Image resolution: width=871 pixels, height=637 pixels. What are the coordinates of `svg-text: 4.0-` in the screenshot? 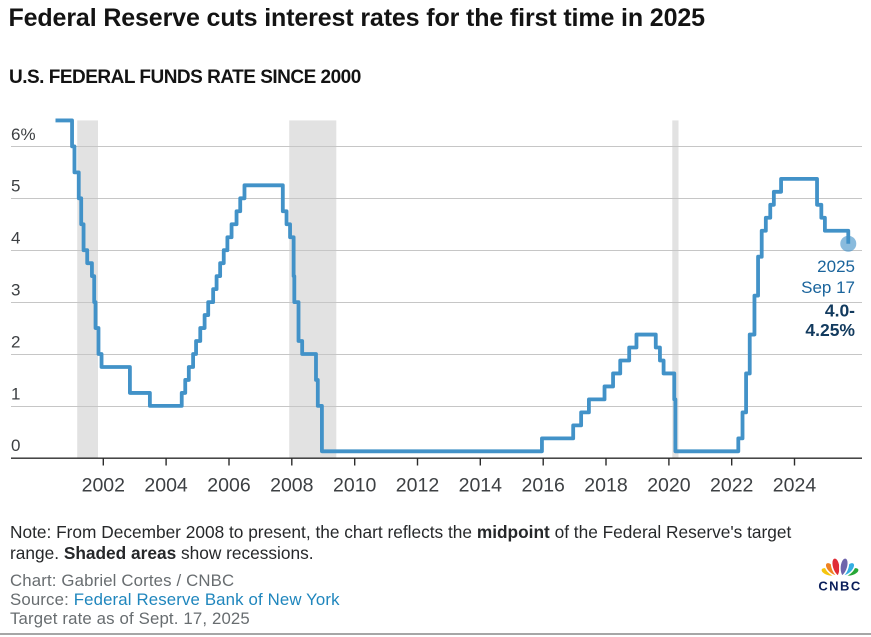 It's located at (840, 310).